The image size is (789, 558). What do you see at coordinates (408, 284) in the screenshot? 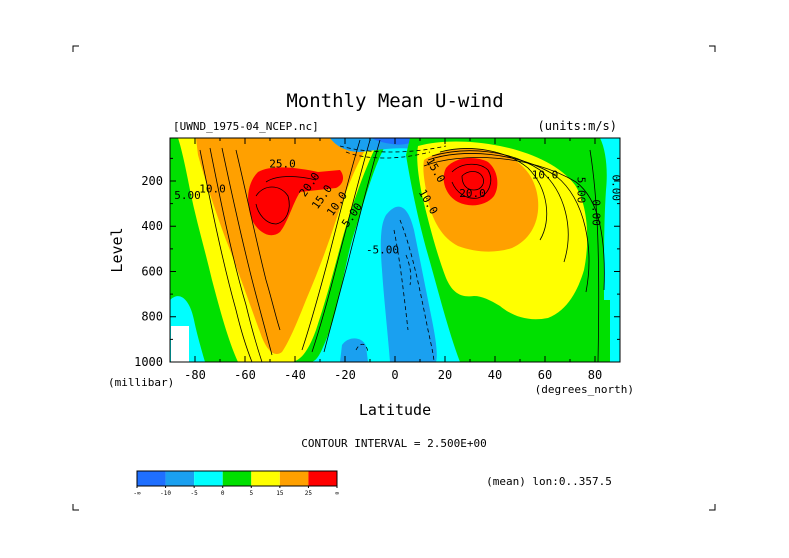
I see `band-minus10-minus5-eq` at bounding box center [408, 284].